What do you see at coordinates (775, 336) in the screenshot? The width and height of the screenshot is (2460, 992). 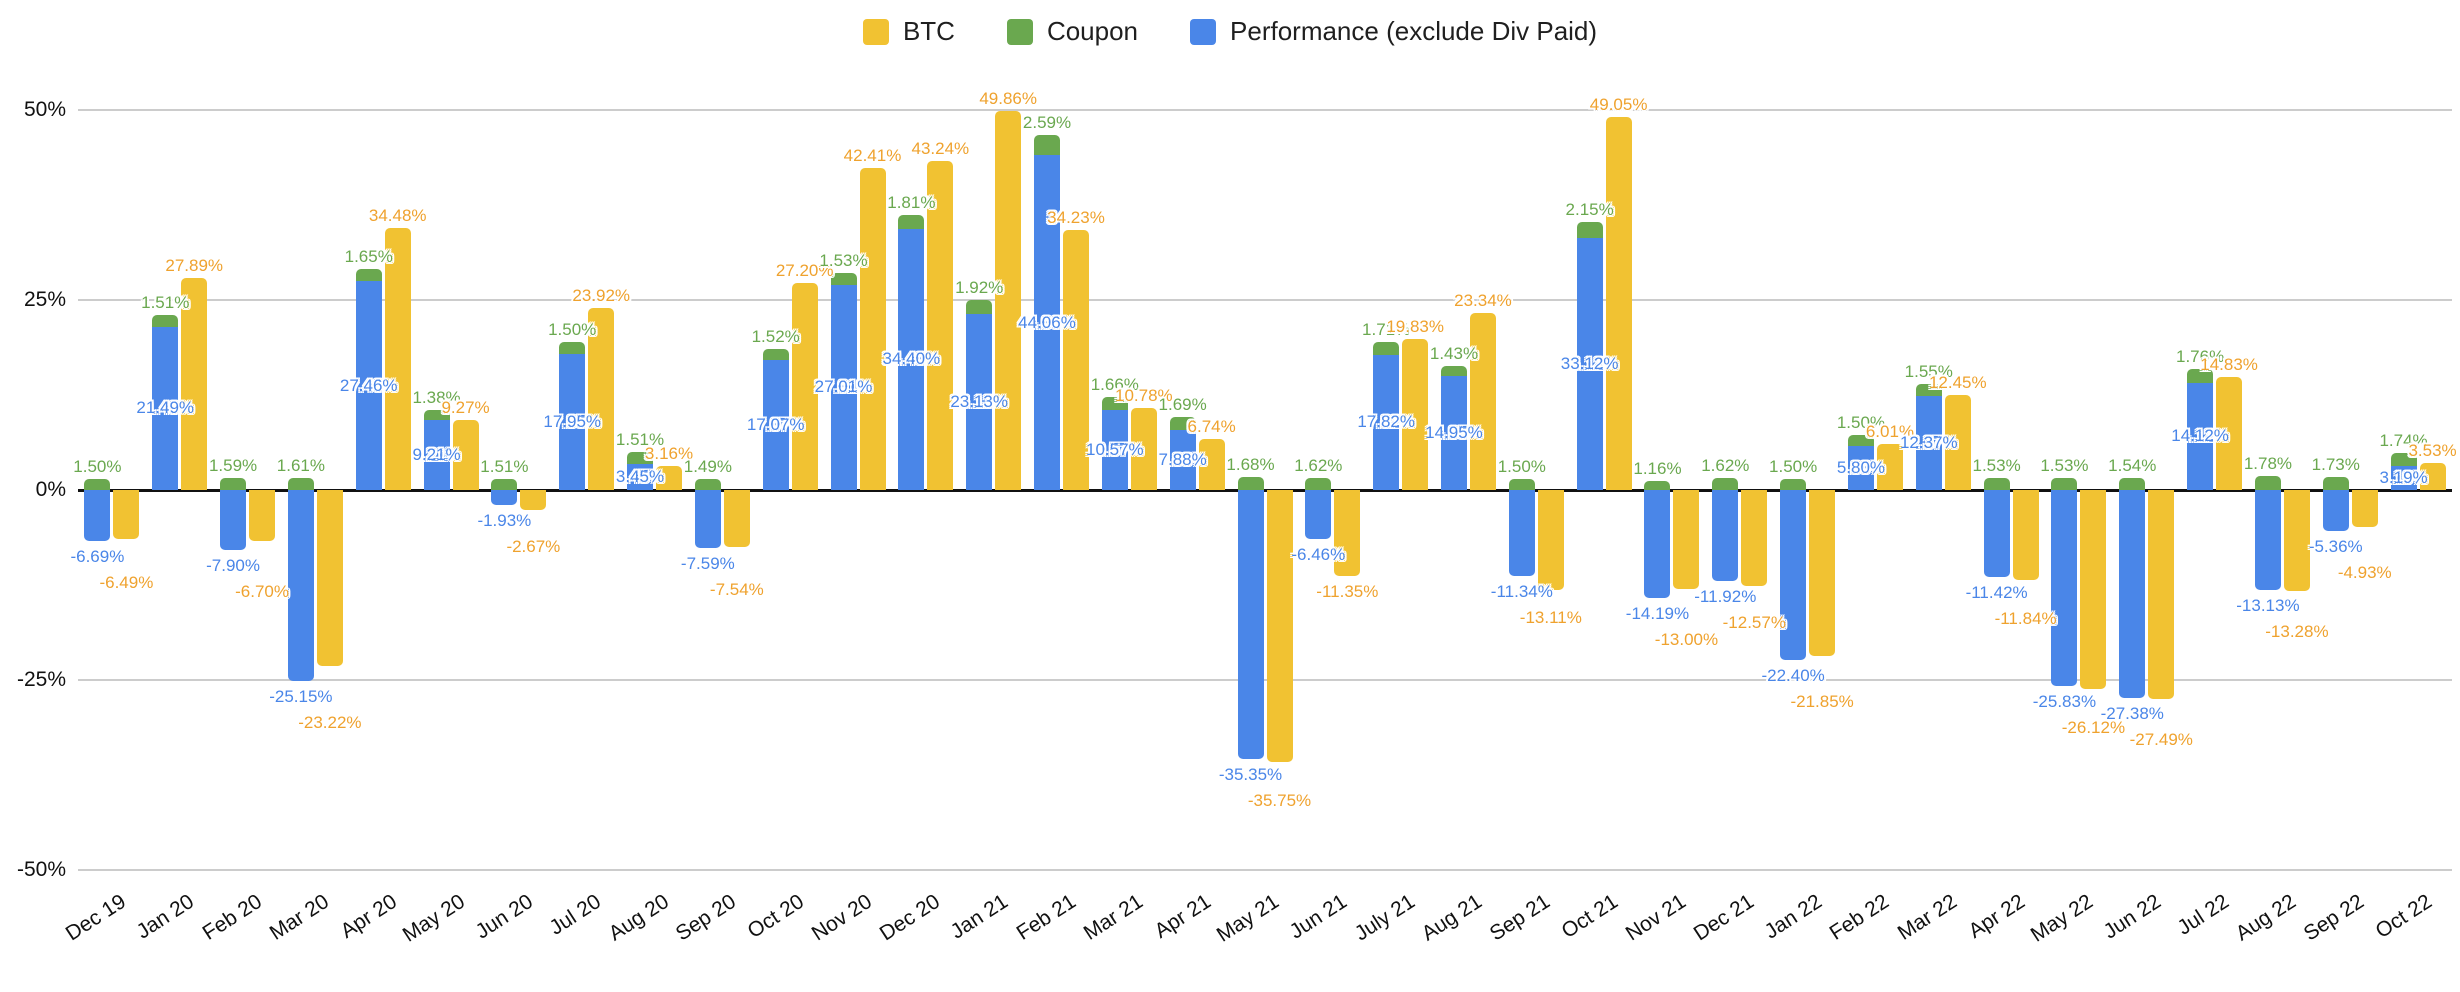 I see `label-coupon: 1.52%` at bounding box center [775, 336].